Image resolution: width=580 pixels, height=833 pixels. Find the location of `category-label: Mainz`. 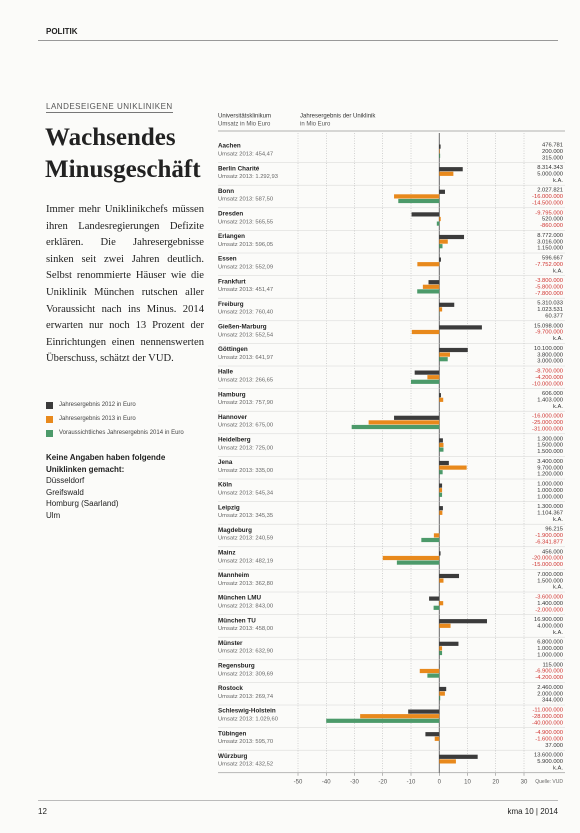

category-label: Mainz is located at coordinates (227, 552).